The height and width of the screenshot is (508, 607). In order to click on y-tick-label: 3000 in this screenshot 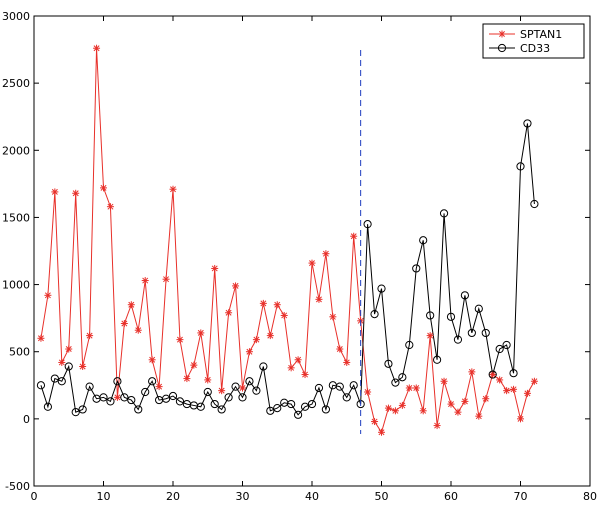, I will do `click(16, 16)`.